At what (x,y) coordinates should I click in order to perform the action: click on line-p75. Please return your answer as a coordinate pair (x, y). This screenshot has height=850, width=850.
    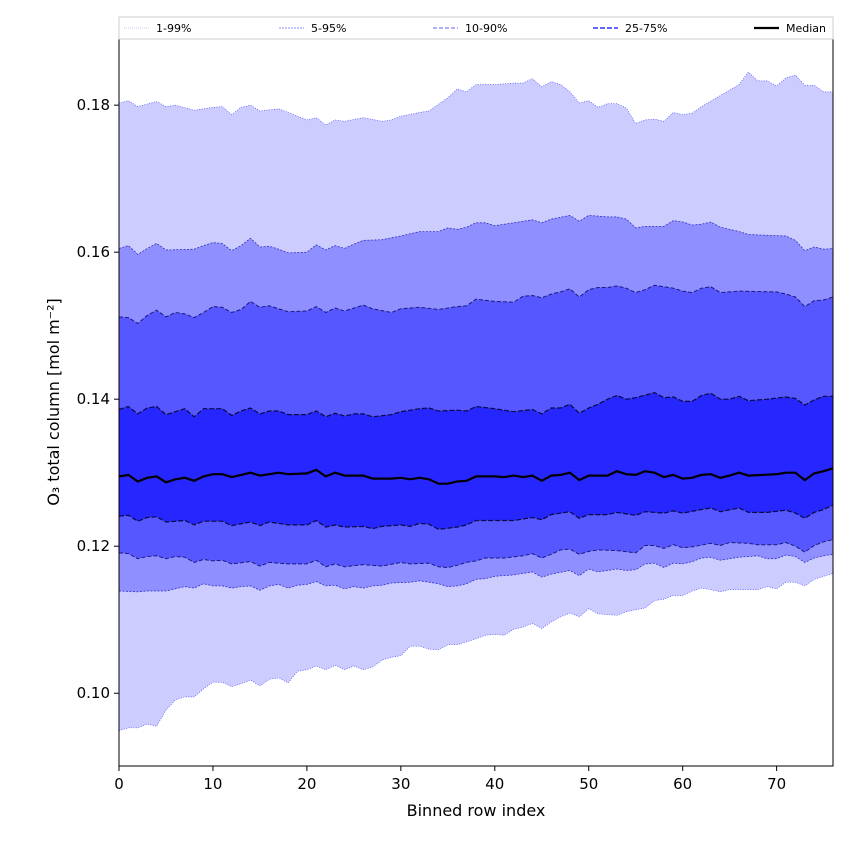
    Looking at the image, I should click on (475, 404).